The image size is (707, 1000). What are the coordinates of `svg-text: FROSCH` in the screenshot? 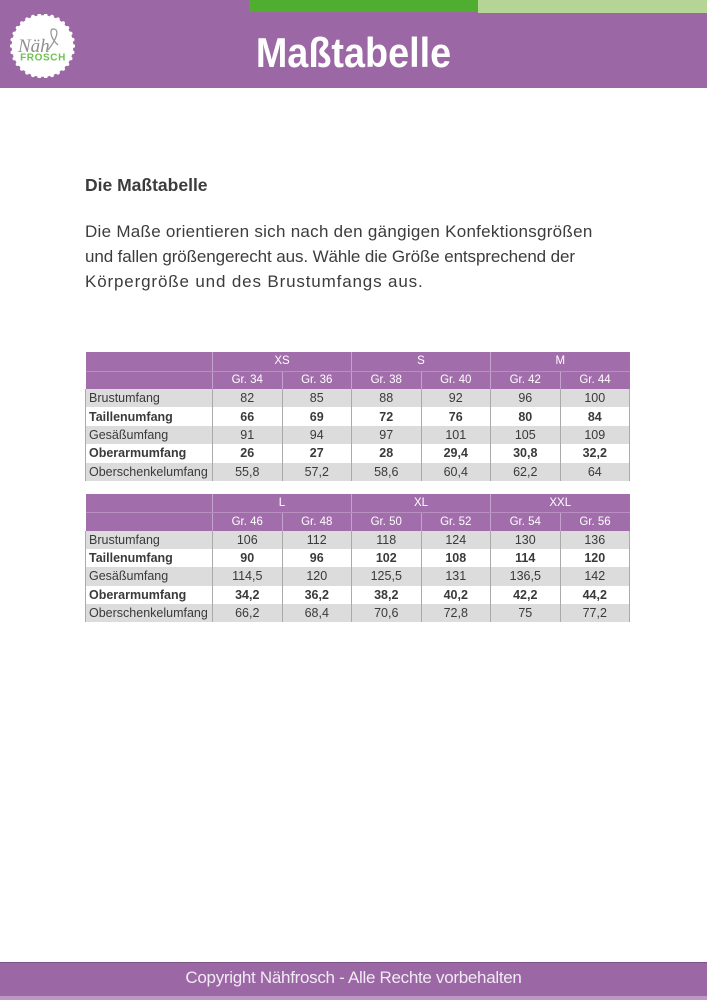 It's located at (43, 58).